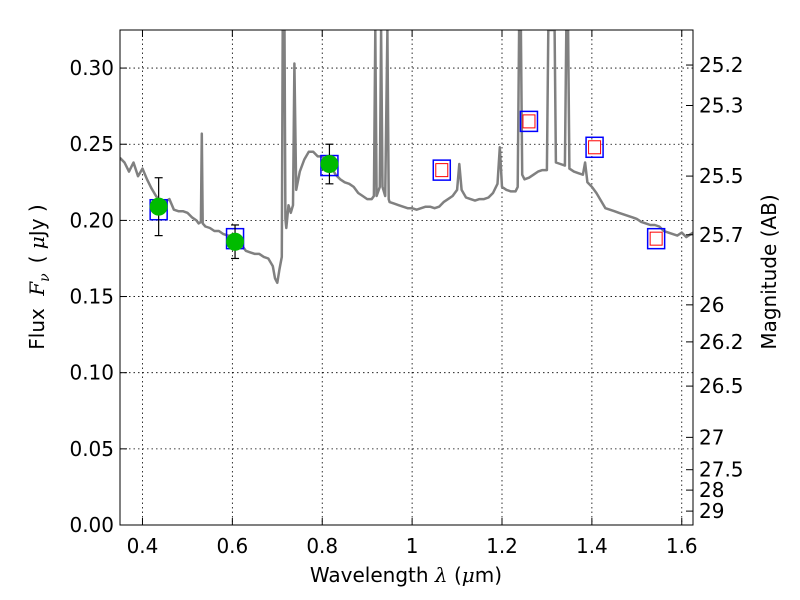  What do you see at coordinates (711, 437) in the screenshot?
I see `mag-tick-label: 27` at bounding box center [711, 437].